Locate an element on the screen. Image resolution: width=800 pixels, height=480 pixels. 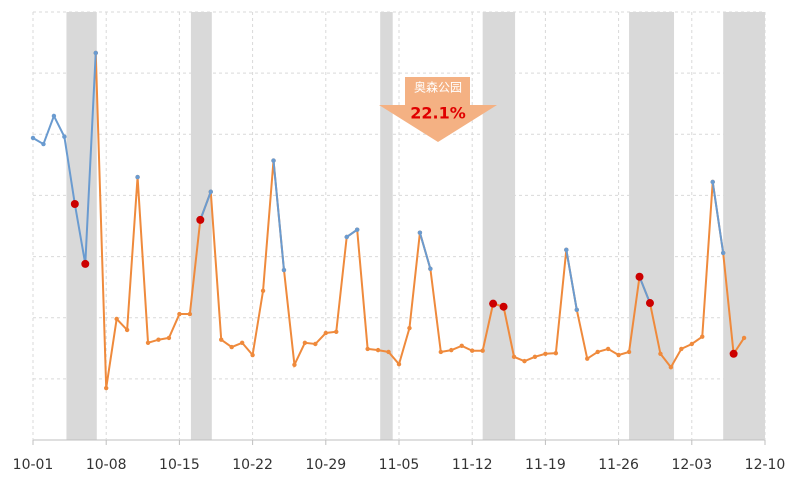
callout-arrow is located at coordinates (438, 109).